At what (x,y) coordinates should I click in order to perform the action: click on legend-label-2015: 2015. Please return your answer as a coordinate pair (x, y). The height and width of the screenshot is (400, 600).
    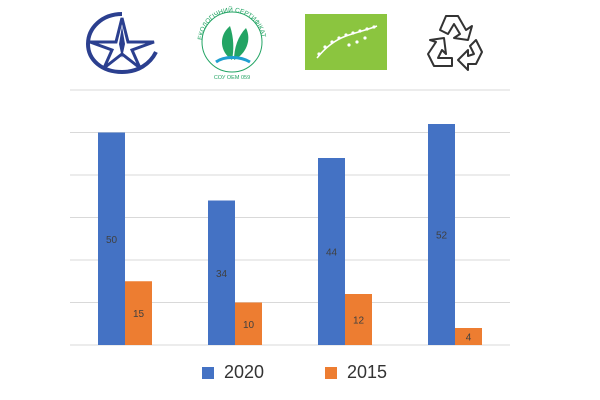
    Looking at the image, I should click on (367, 372).